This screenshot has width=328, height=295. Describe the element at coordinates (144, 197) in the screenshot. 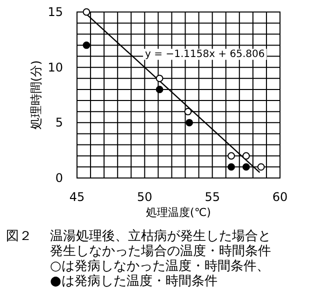

I see `x-tick-label: 50` at that location.